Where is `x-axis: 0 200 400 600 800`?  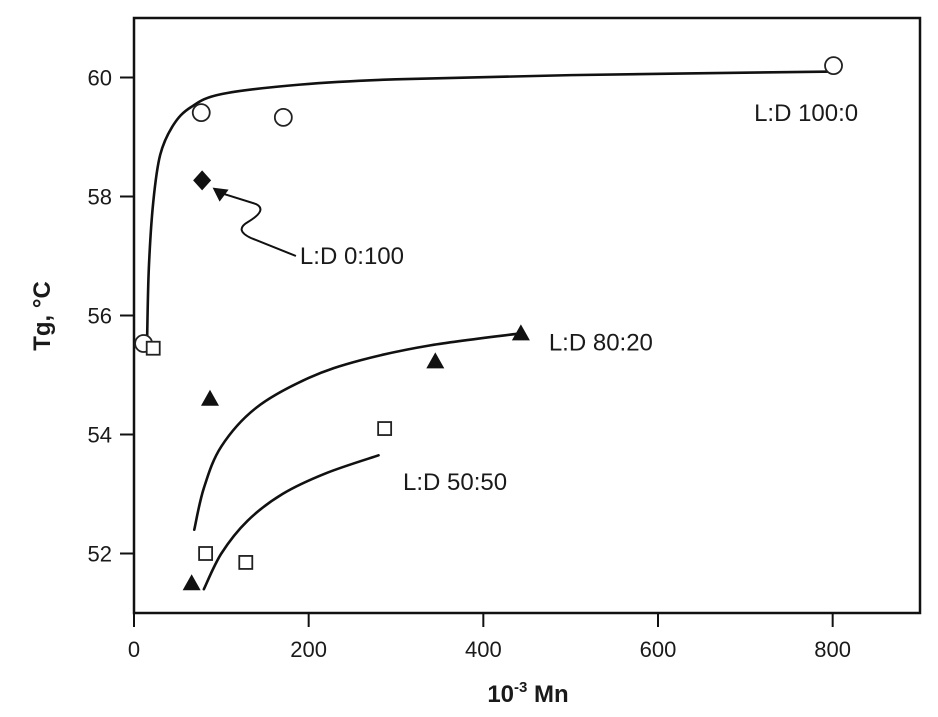 x-axis: 0 200 400 600 800 is located at coordinates (489, 637).